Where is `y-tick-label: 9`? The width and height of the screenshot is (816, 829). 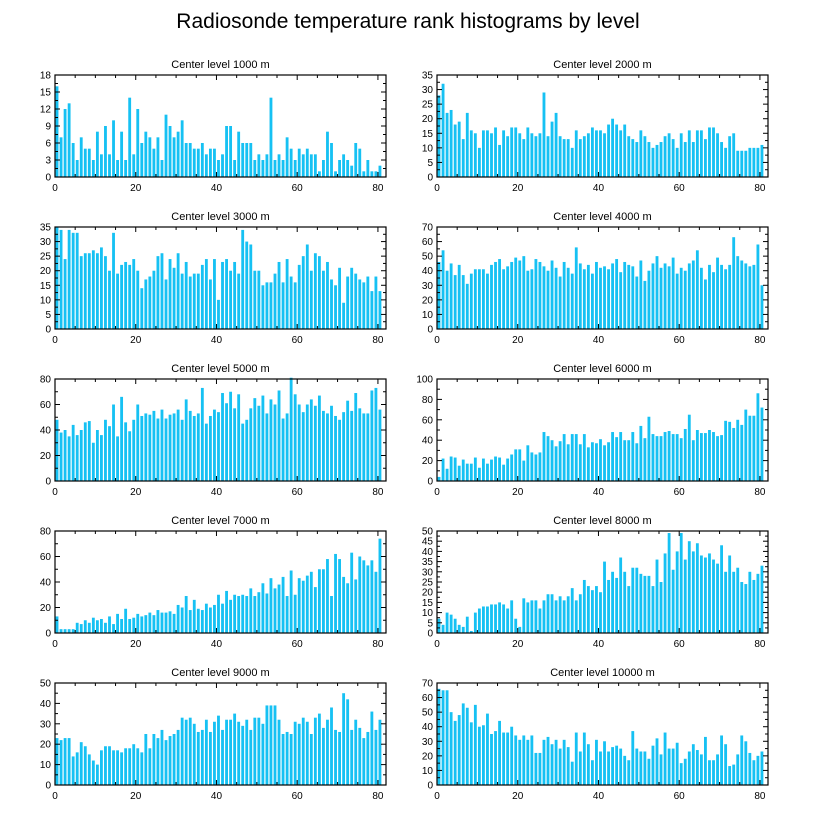 y-tick-label: 9 is located at coordinates (48, 127).